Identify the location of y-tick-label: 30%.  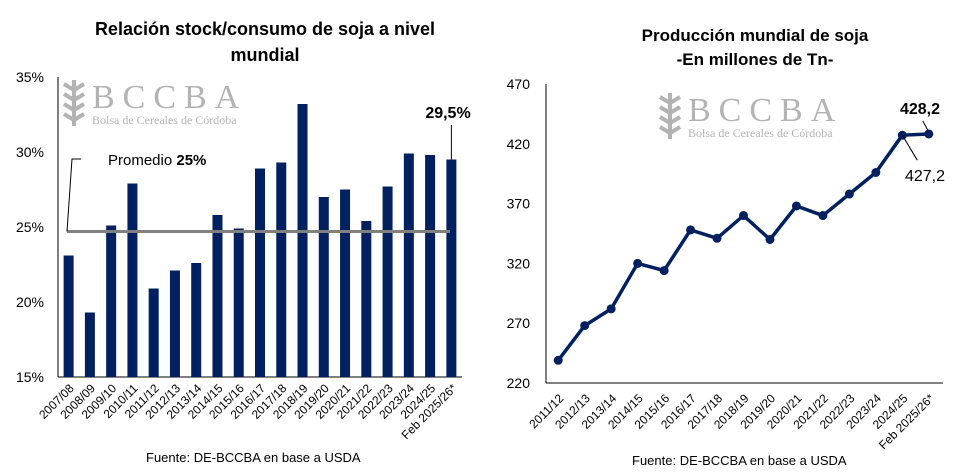
(30, 152).